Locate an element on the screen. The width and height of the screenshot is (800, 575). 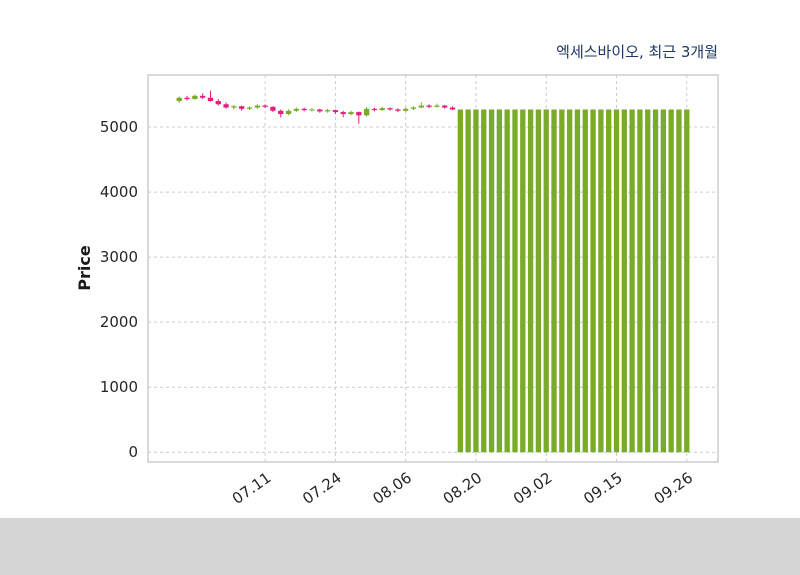
y-tick-label: 0 is located at coordinates (133, 452).